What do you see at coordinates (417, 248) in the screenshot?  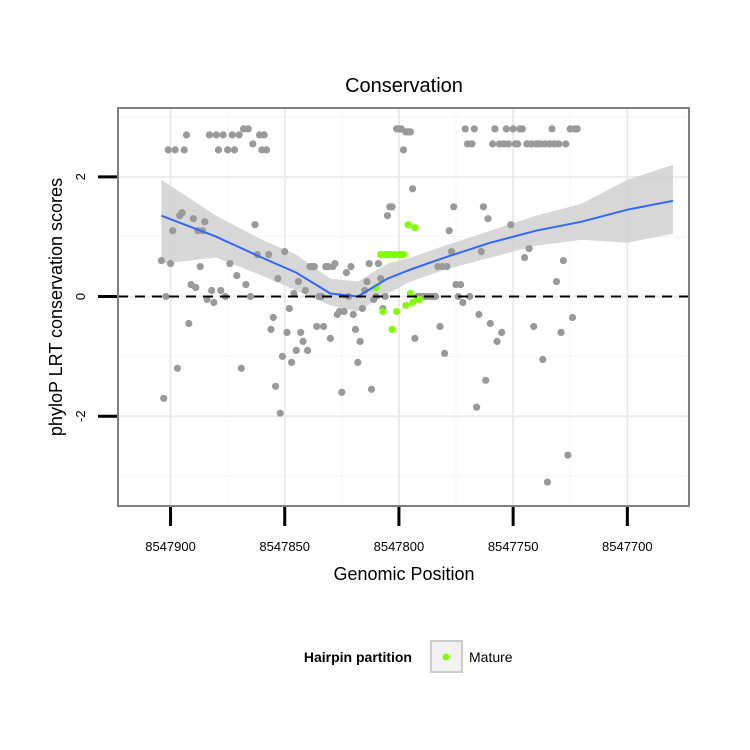 I see `smooth-fit-line` at bounding box center [417, 248].